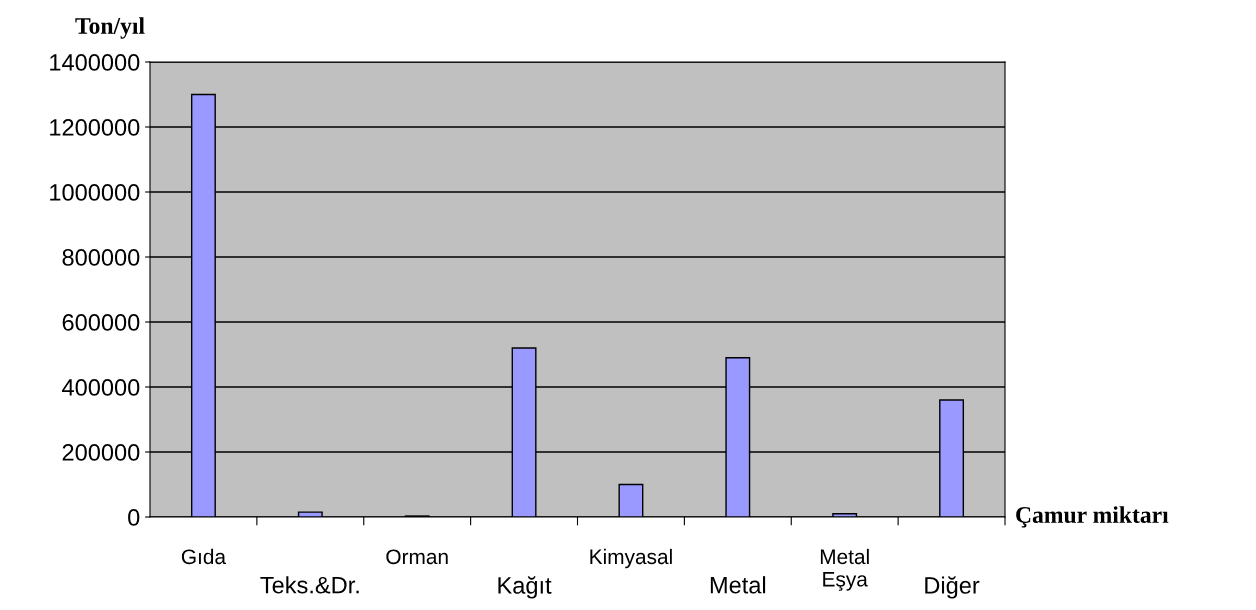 This screenshot has width=1256, height=610. What do you see at coordinates (525, 587) in the screenshot?
I see `x-tick-label: Kağıt` at bounding box center [525, 587].